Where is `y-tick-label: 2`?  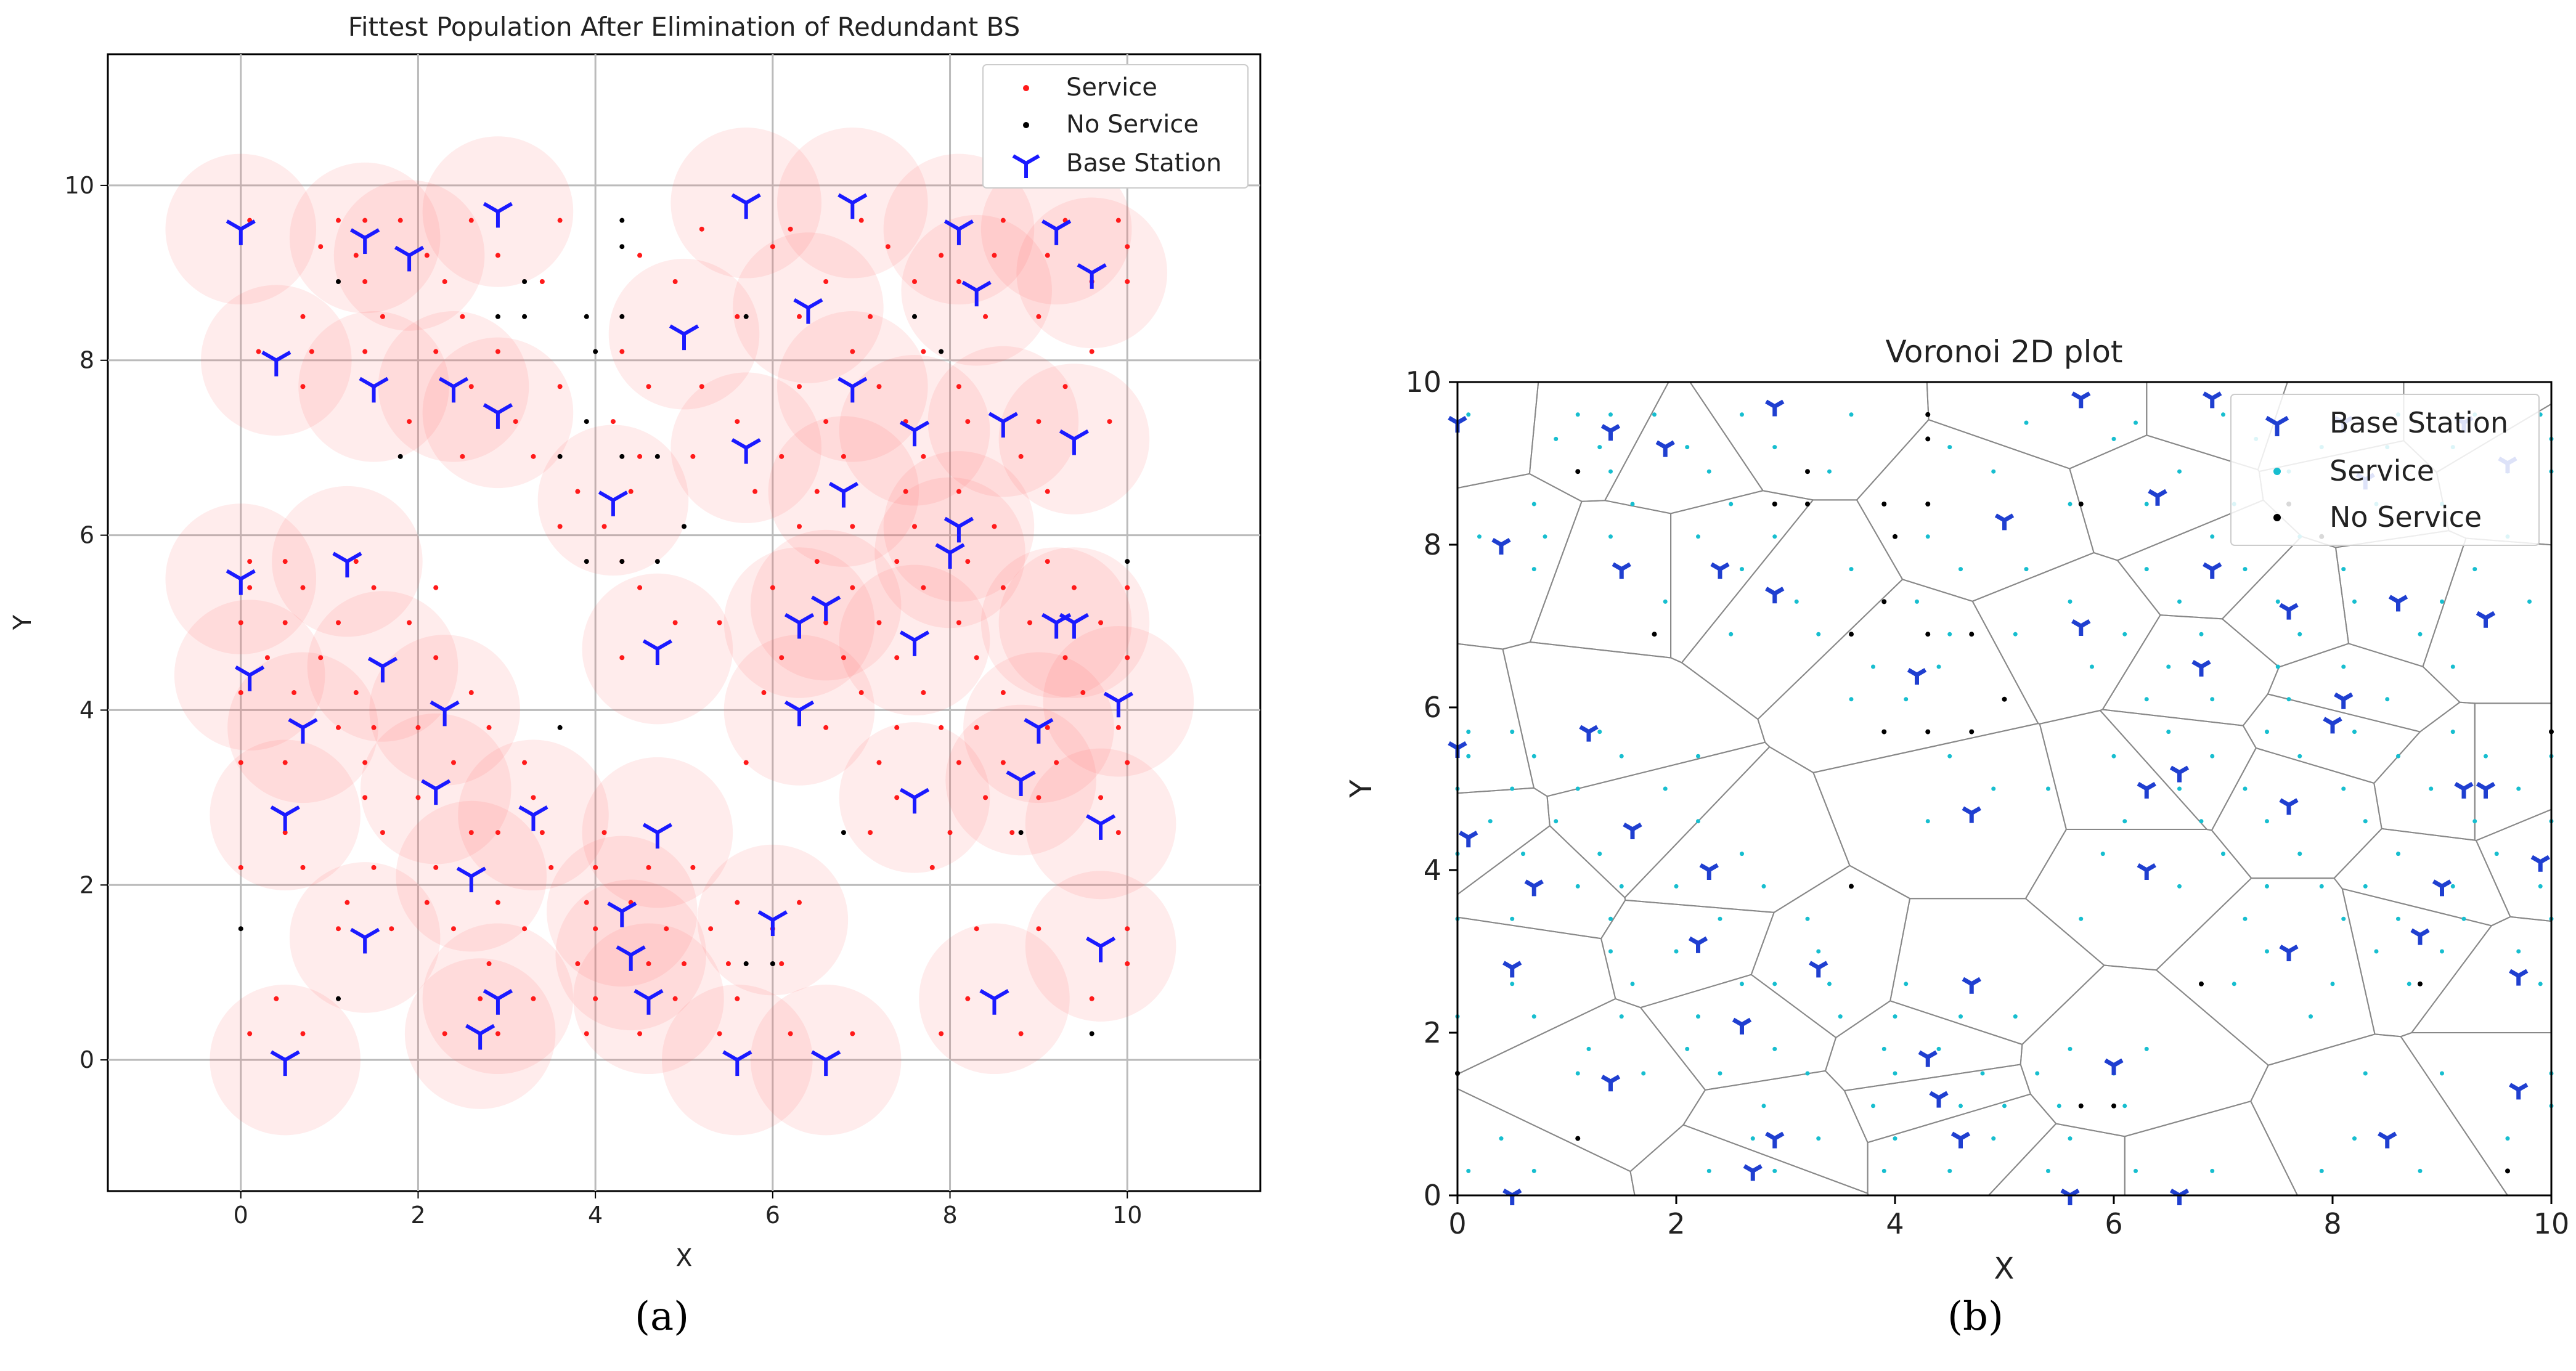
y-tick-label: 2 is located at coordinates (86, 884).